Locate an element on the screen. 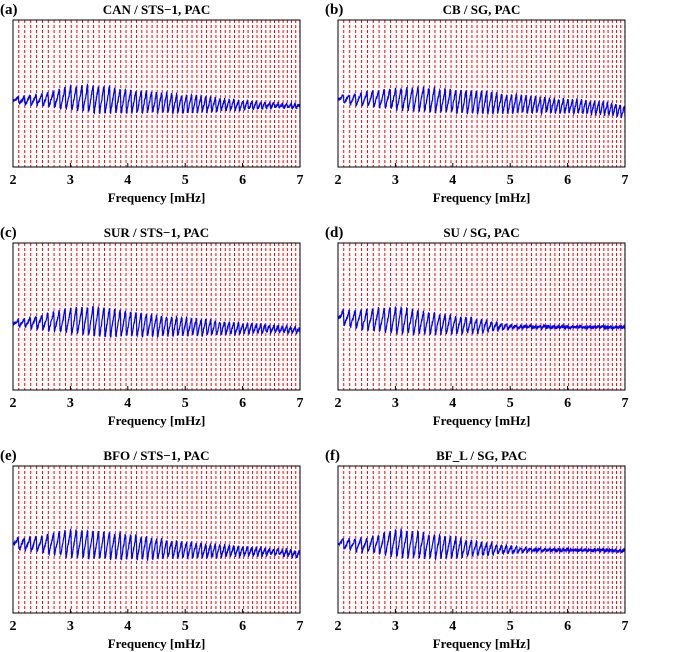 The height and width of the screenshot is (652, 682). subplot-title: BF_L / SG, PAC is located at coordinates (481, 455).